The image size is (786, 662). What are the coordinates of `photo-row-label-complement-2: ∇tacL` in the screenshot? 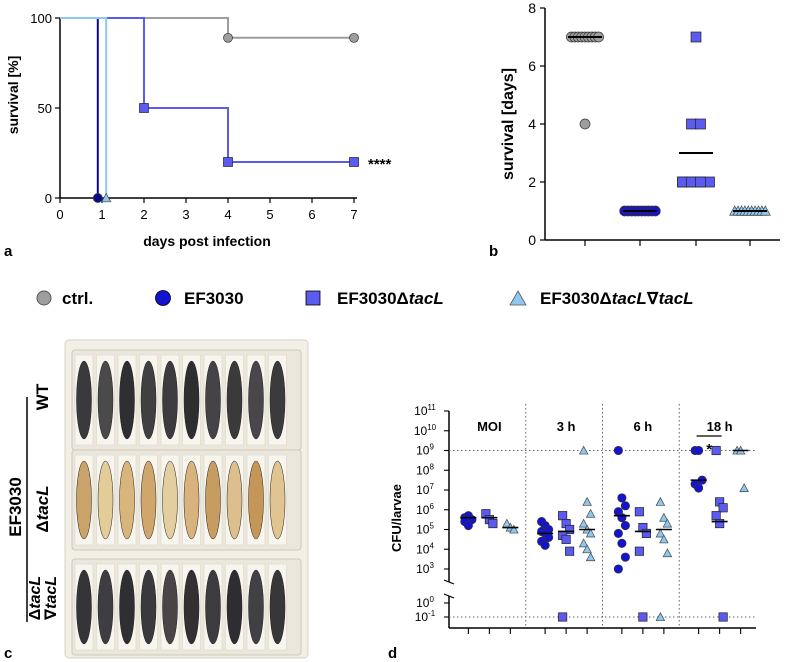 It's located at (51, 598).